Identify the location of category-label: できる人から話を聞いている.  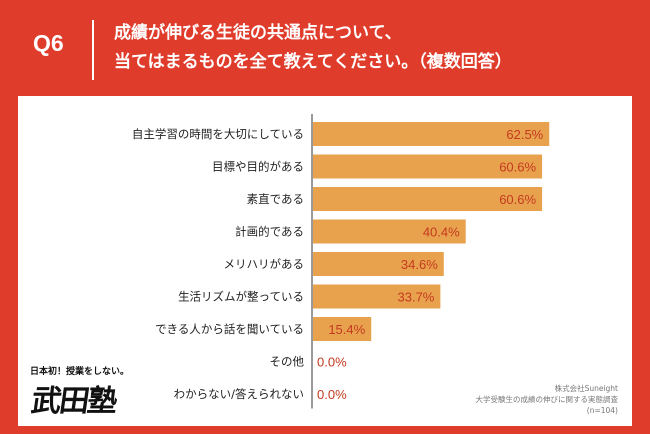
(229, 329).